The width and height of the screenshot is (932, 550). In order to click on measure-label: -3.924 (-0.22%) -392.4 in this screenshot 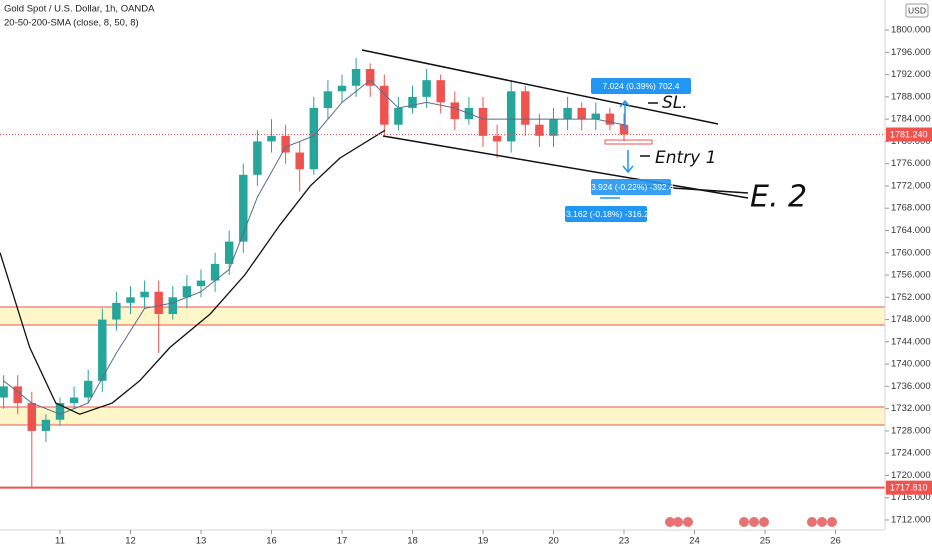, I will do `click(631, 187)`.